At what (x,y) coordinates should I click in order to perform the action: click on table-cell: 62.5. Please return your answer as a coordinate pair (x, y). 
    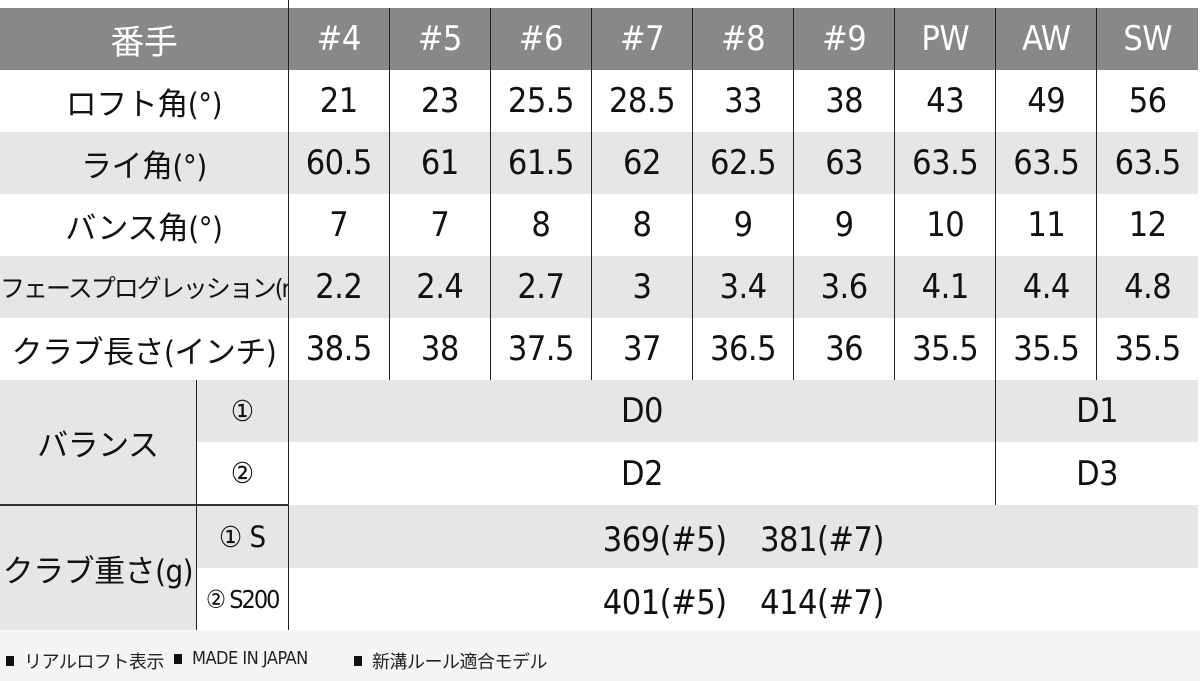
    Looking at the image, I should click on (743, 163).